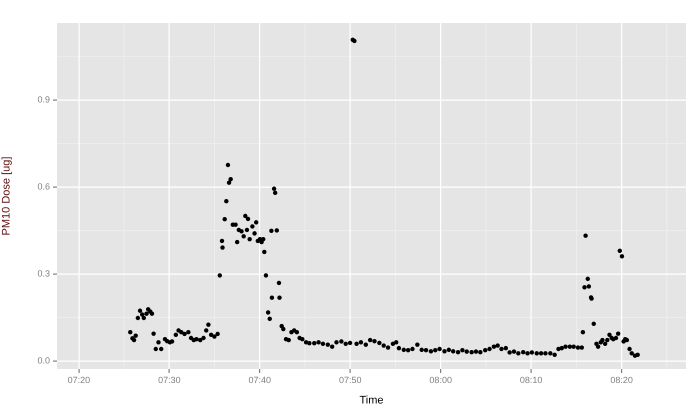  What do you see at coordinates (6, 196) in the screenshot?
I see `y-axis-title: PM10 Dose [ug]` at bounding box center [6, 196].